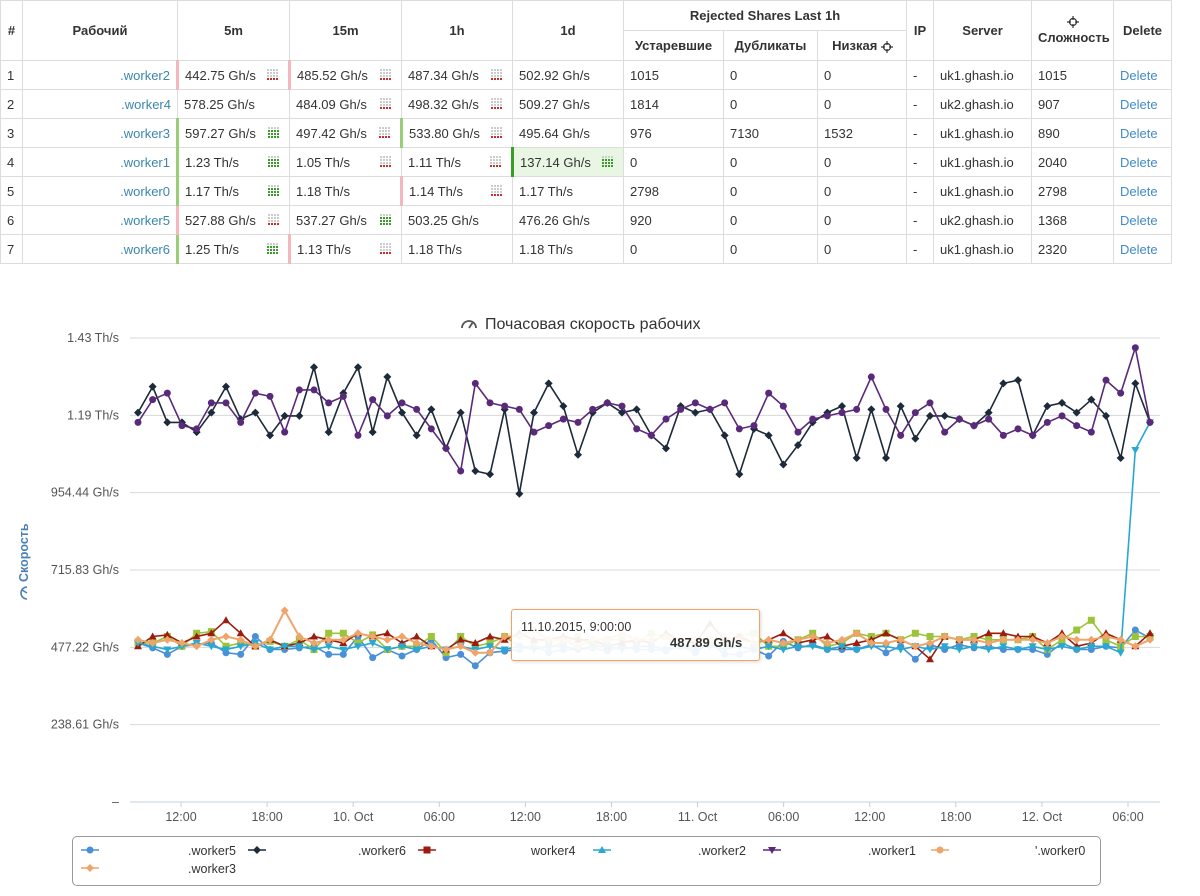  What do you see at coordinates (233, 30) in the screenshot?
I see `col-header-5m: 5m` at bounding box center [233, 30].